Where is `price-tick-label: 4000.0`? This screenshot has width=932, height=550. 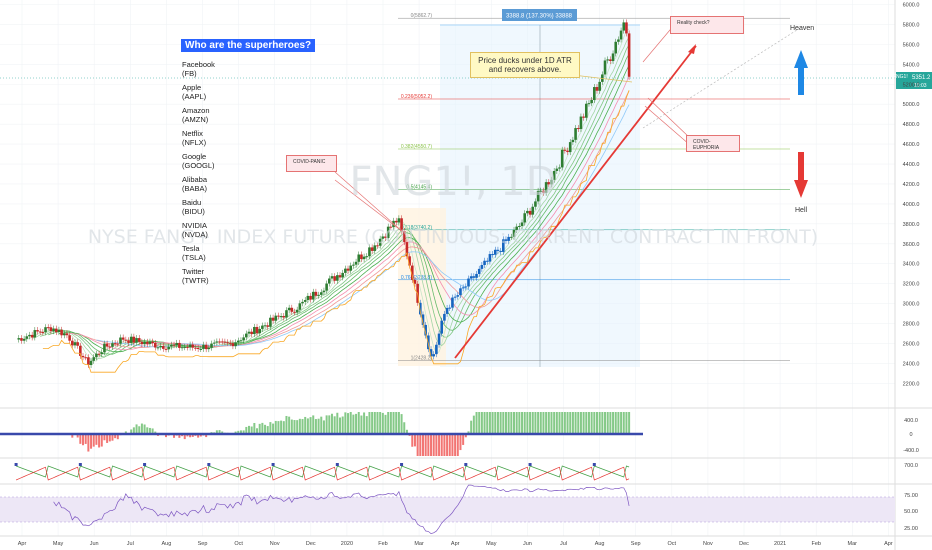 price-tick-label: 4000.0 is located at coordinates (911, 205).